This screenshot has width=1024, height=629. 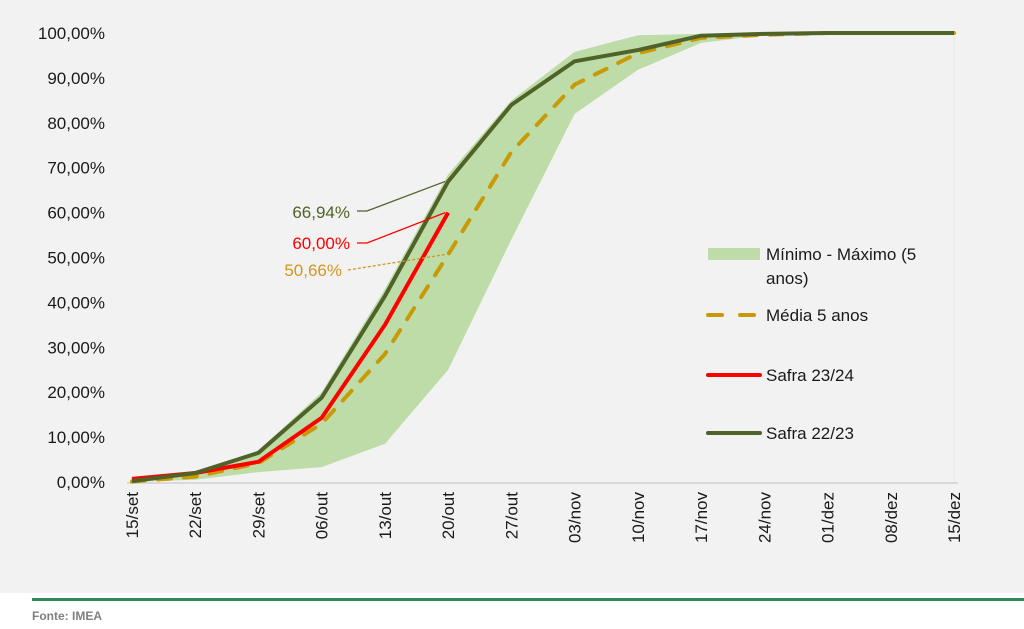 I want to click on annotation-leader-media, so click(x=396, y=262).